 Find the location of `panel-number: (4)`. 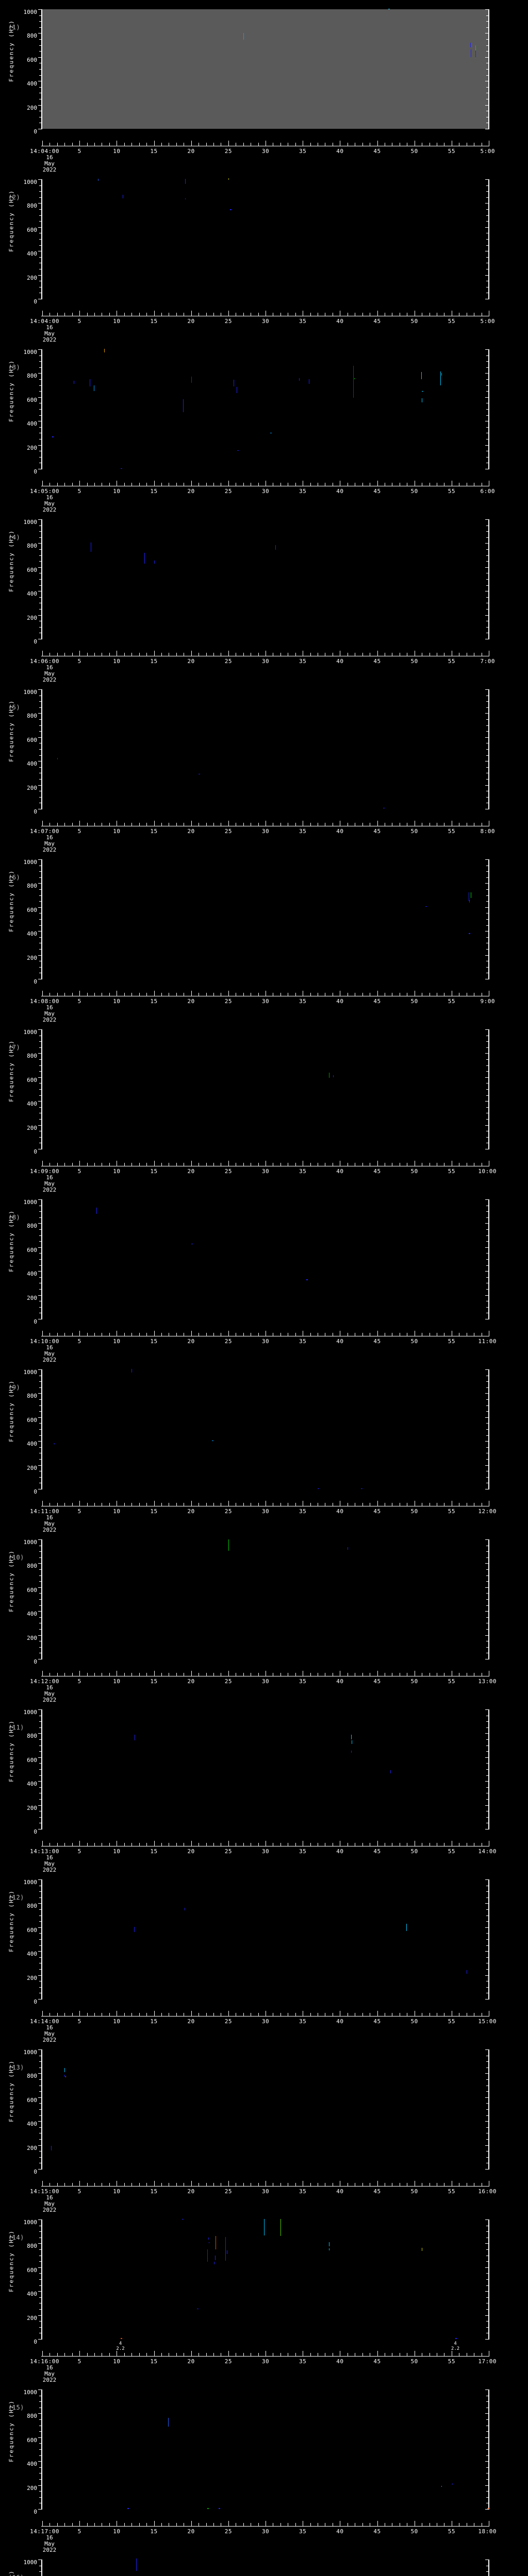

panel-number: (4) is located at coordinates (14, 537).